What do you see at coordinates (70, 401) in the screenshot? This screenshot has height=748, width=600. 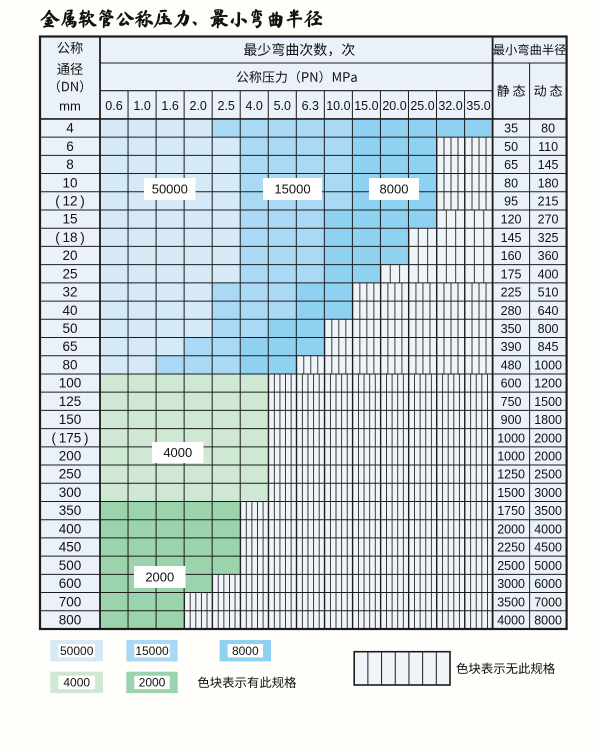 I see `svg-text: 125` at bounding box center [70, 401].